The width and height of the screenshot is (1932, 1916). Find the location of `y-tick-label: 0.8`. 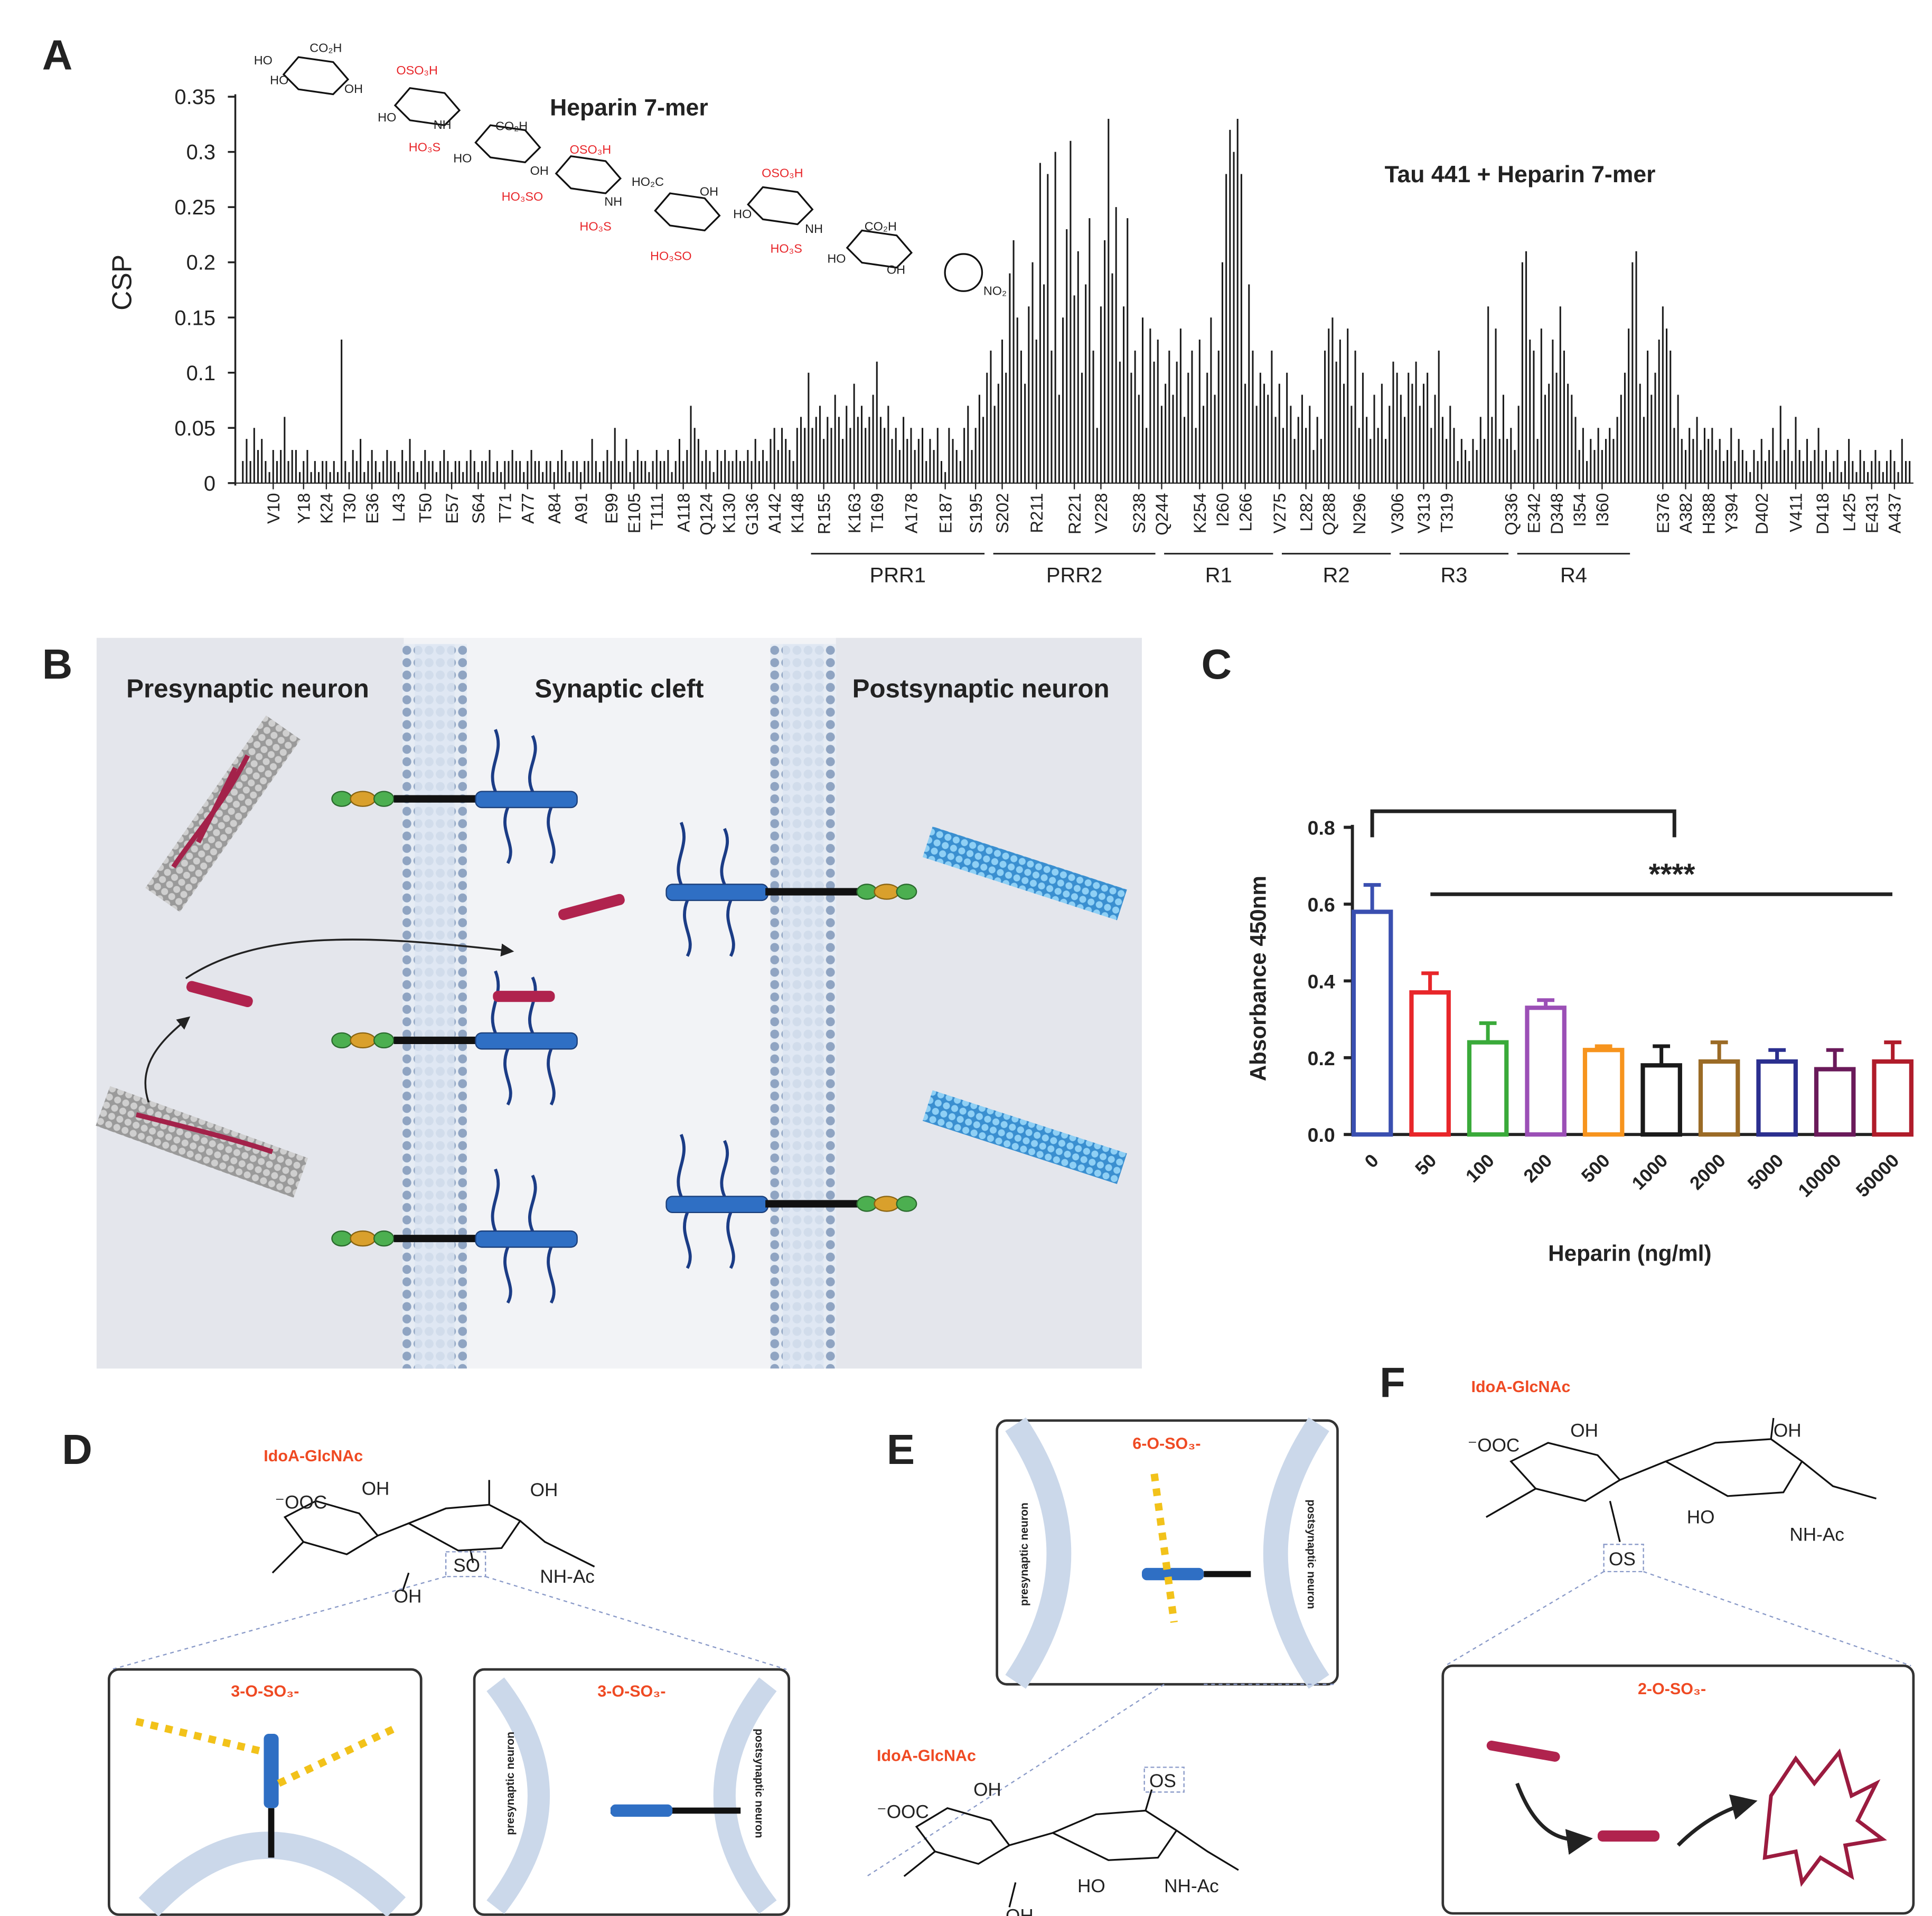

y-tick-label: 0.8 is located at coordinates (1321, 828).